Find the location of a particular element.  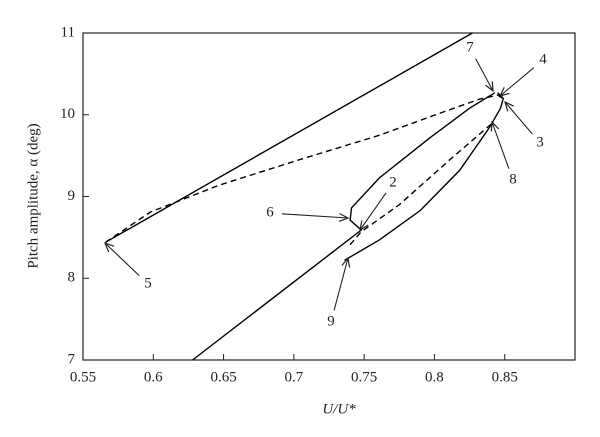

x-tick-label: 0.75 is located at coordinates (364, 377).